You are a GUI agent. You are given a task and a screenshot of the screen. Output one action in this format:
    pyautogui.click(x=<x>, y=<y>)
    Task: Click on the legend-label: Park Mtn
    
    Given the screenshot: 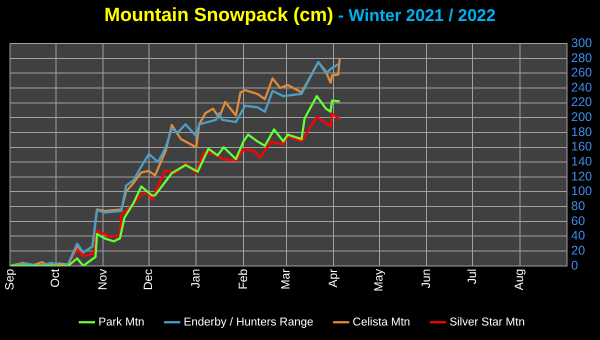 What is the action you would take?
    pyautogui.click(x=121, y=322)
    